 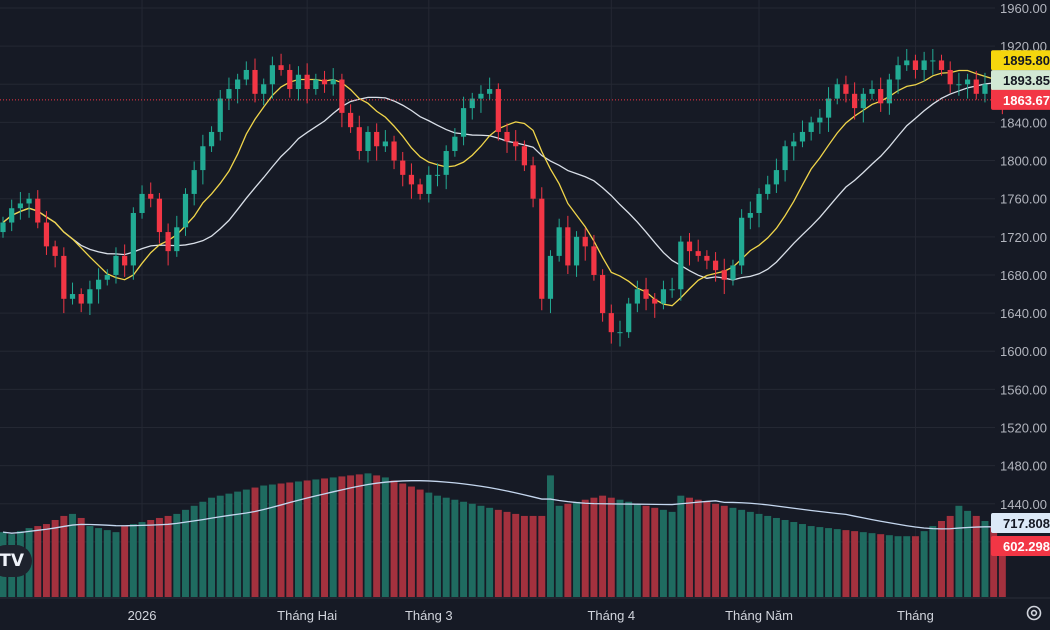 What do you see at coordinates (915, 615) in the screenshot?
I see `time-tick-label: Tháng` at bounding box center [915, 615].